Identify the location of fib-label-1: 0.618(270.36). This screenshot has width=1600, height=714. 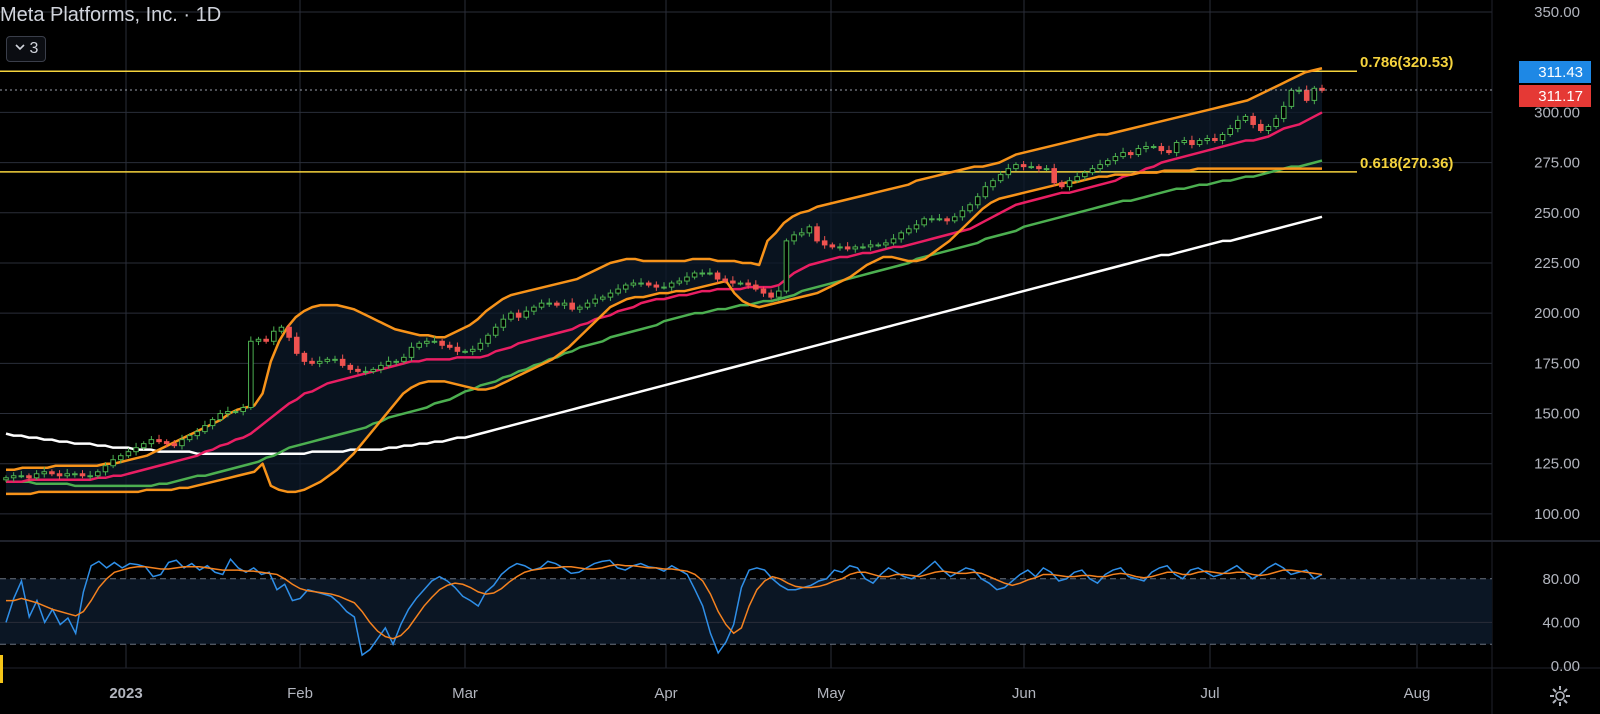
(1406, 163).